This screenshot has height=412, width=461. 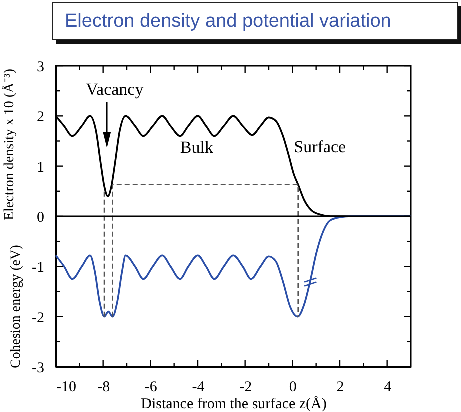 I want to click on y-tick-label: -3, so click(x=38, y=368).